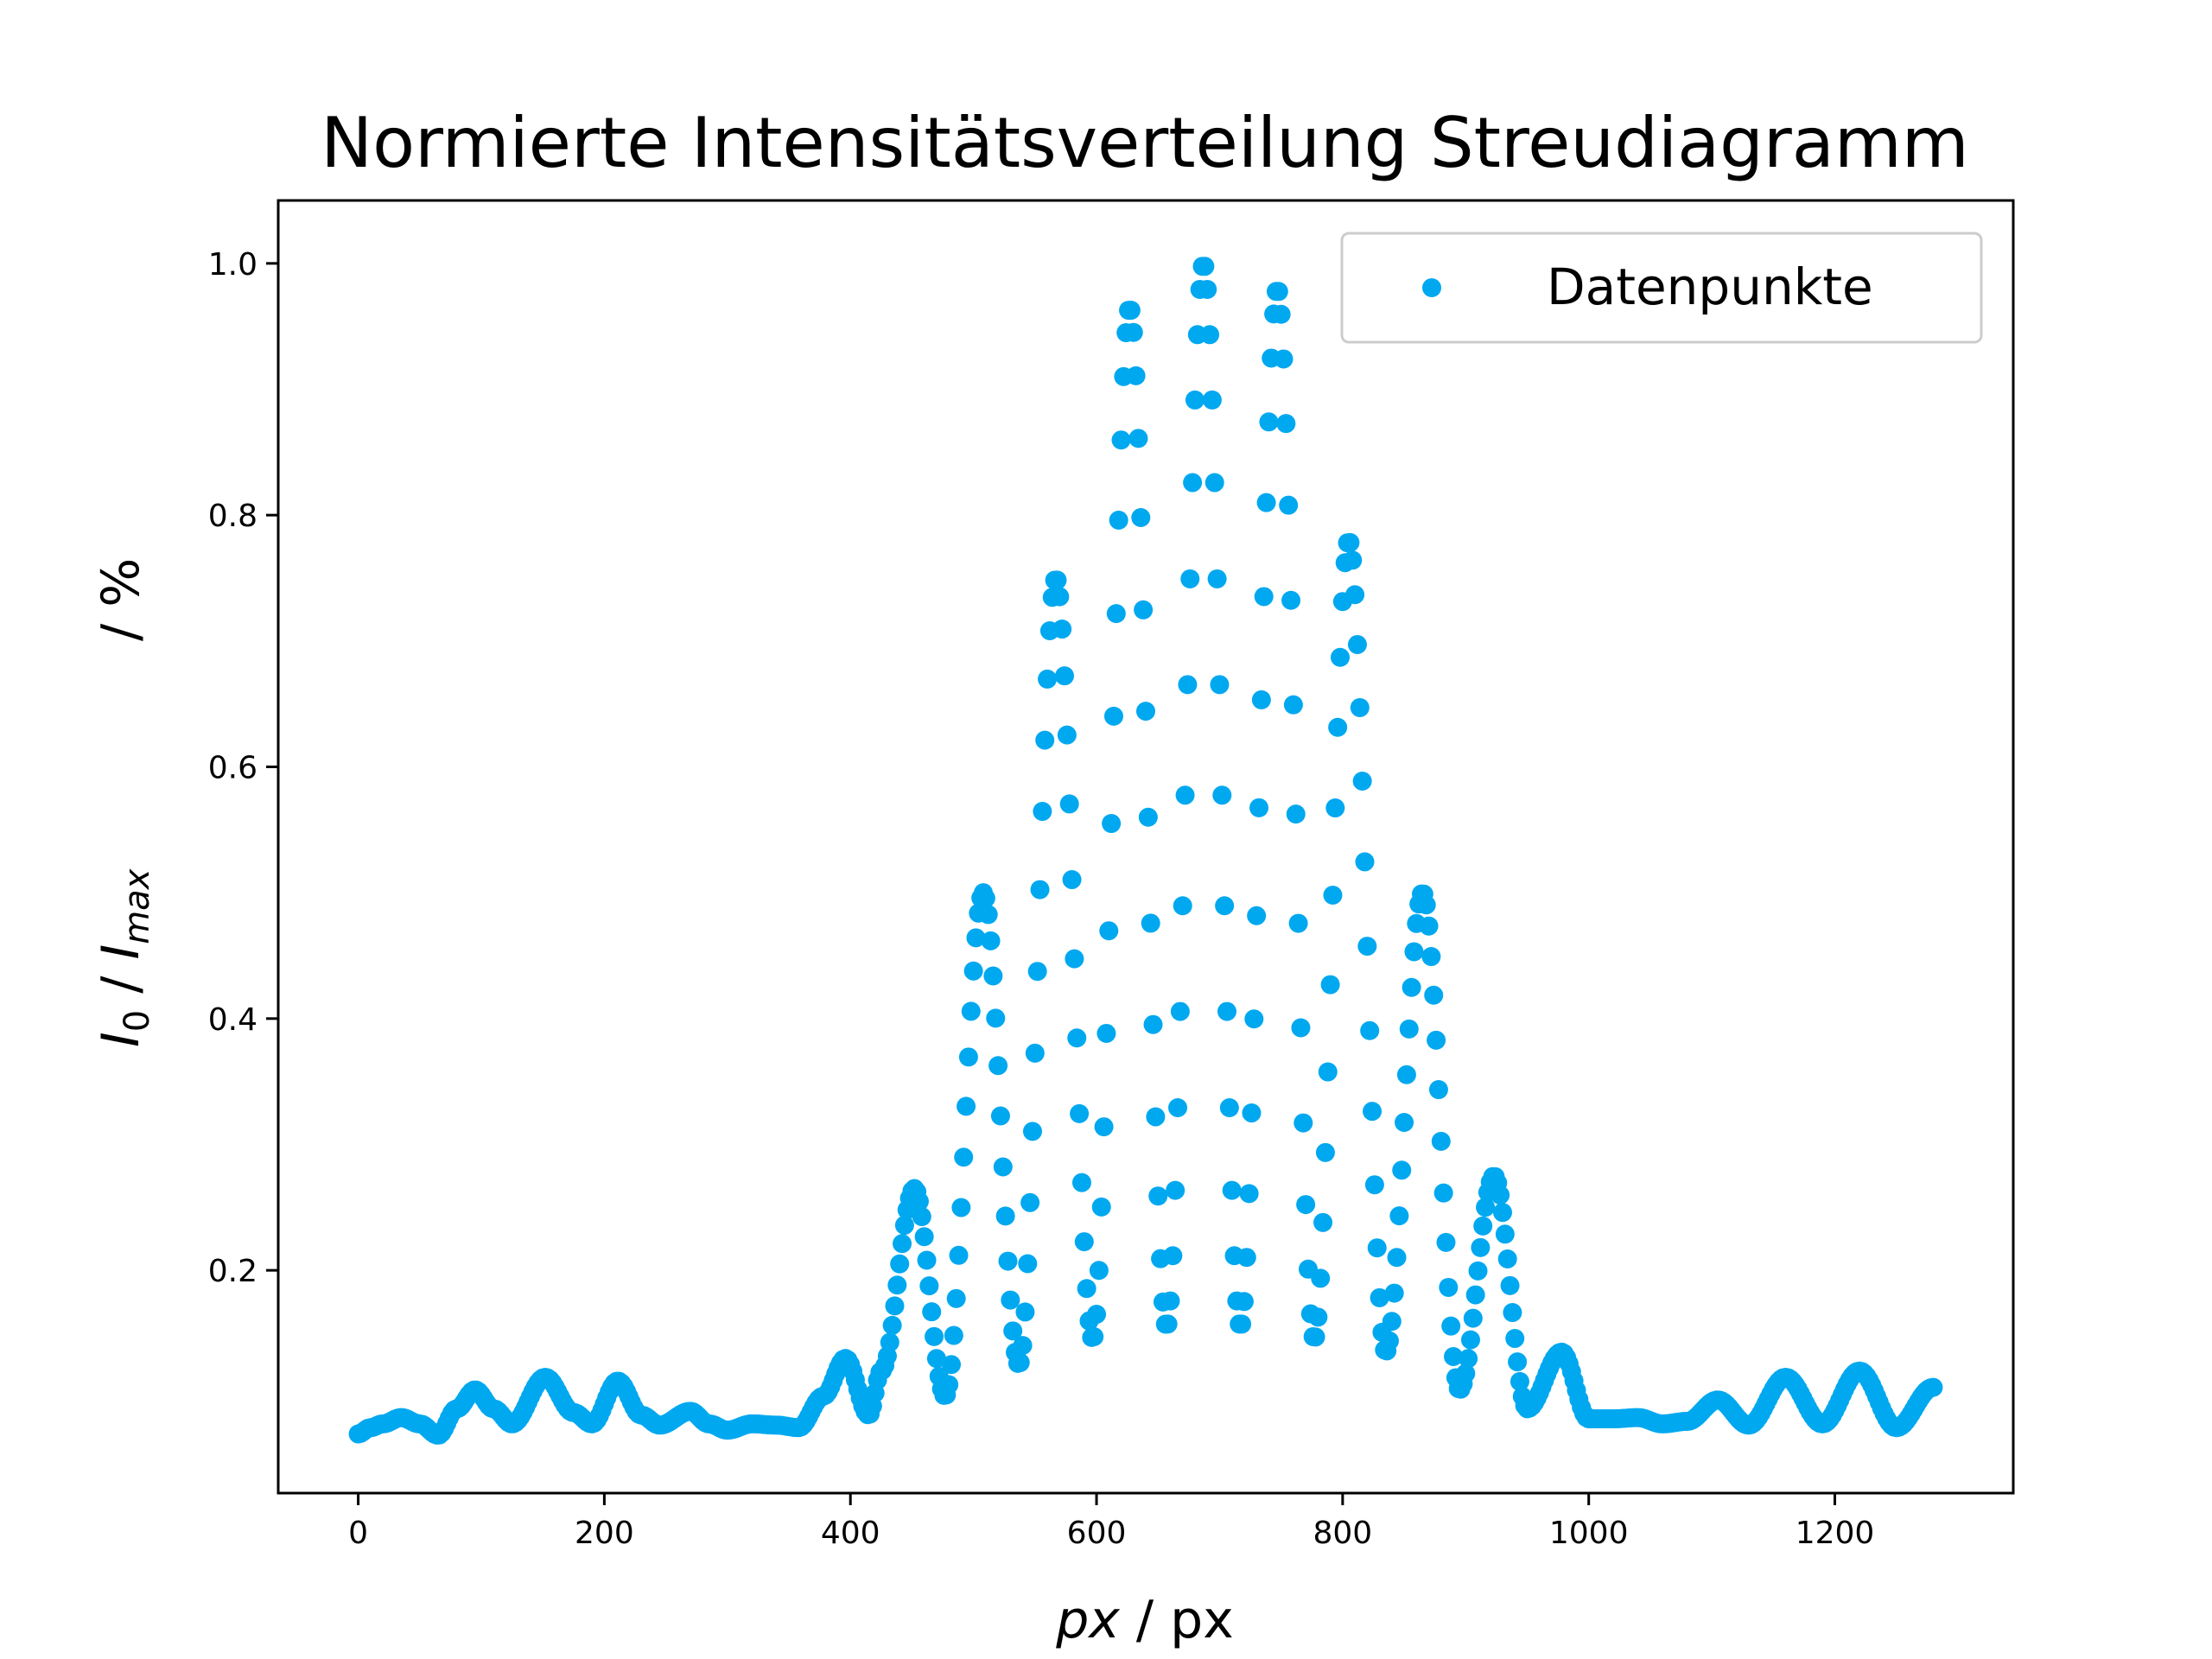  What do you see at coordinates (232, 265) in the screenshot?
I see `y-tick-label: 1.0` at bounding box center [232, 265].